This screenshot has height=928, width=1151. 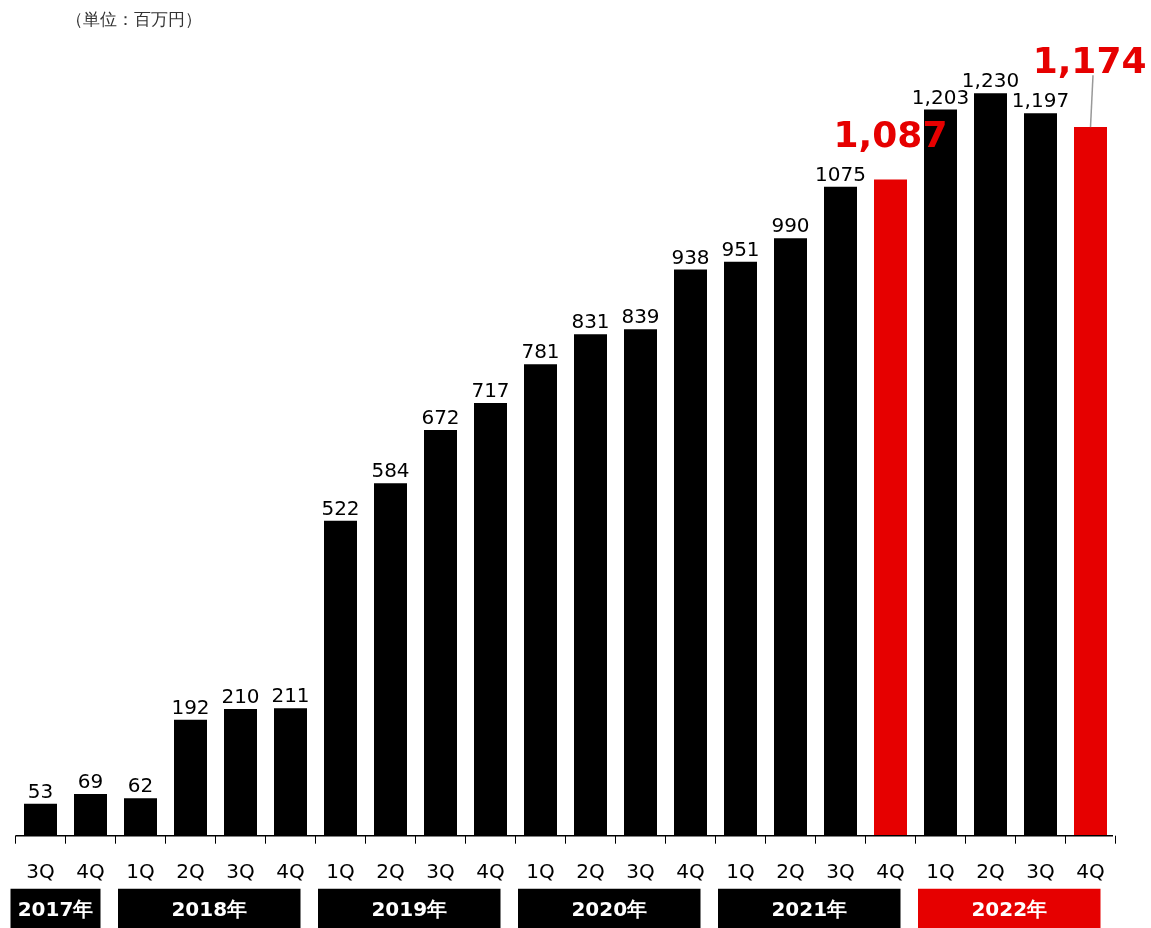 What do you see at coordinates (590, 321) in the screenshot?
I see `data-label: 831` at bounding box center [590, 321].